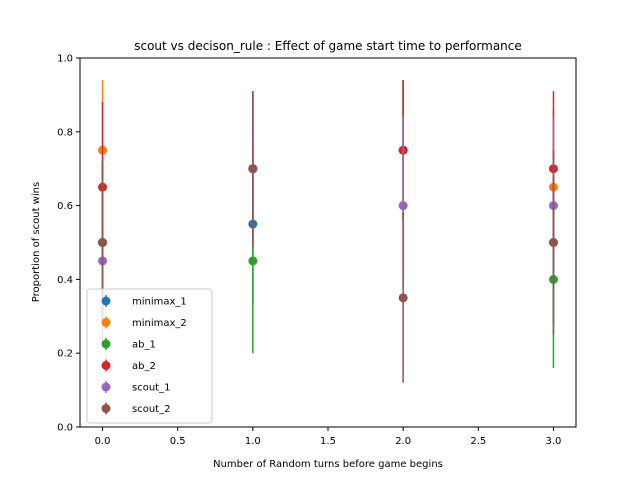  What do you see at coordinates (128, 344) in the screenshot?
I see `legend-item: ab_1` at bounding box center [128, 344].